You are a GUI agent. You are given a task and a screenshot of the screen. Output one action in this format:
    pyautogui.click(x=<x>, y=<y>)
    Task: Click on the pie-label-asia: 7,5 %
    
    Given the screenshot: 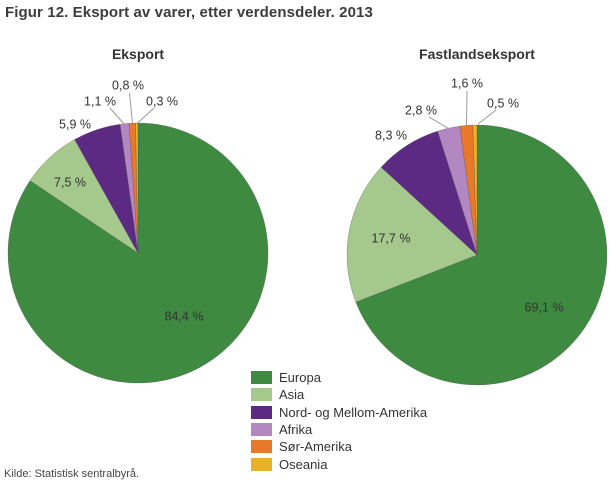 What is the action you would take?
    pyautogui.click(x=70, y=183)
    